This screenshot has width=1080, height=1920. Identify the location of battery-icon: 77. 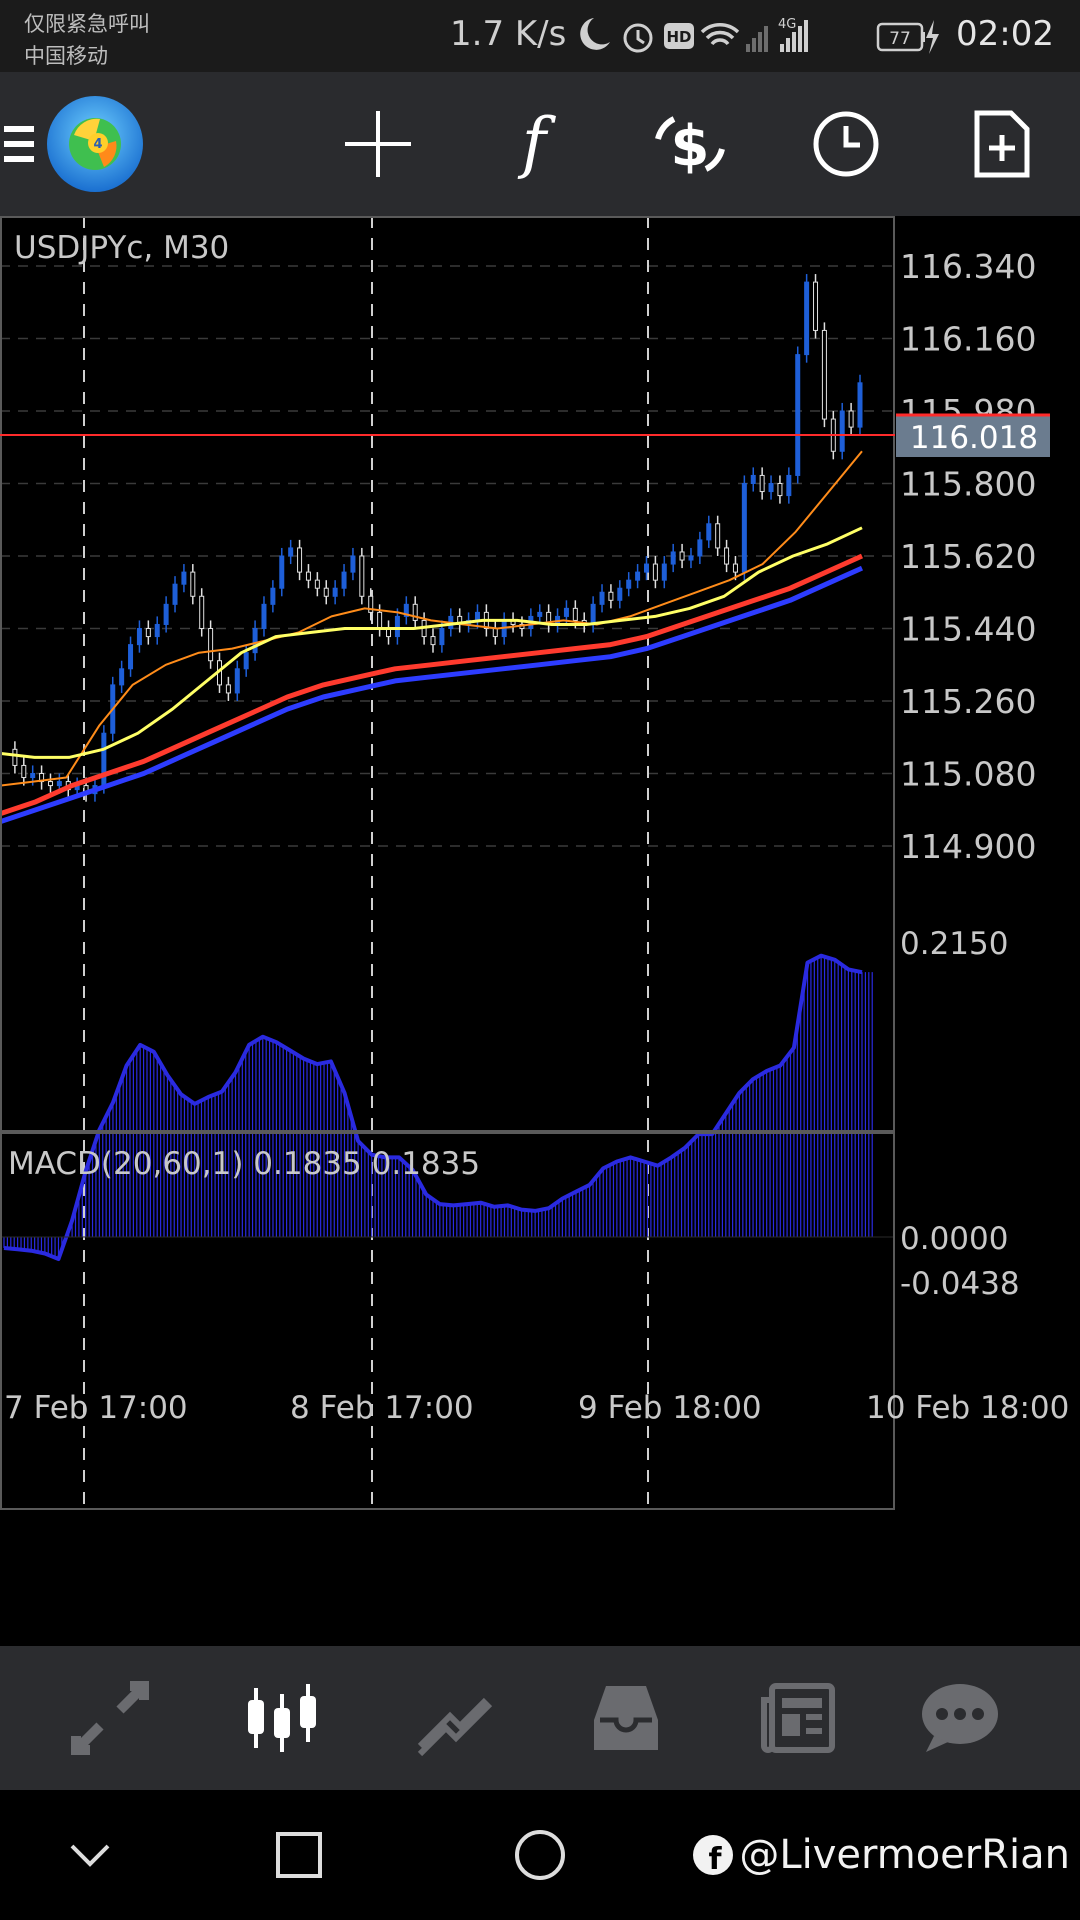
(900, 37).